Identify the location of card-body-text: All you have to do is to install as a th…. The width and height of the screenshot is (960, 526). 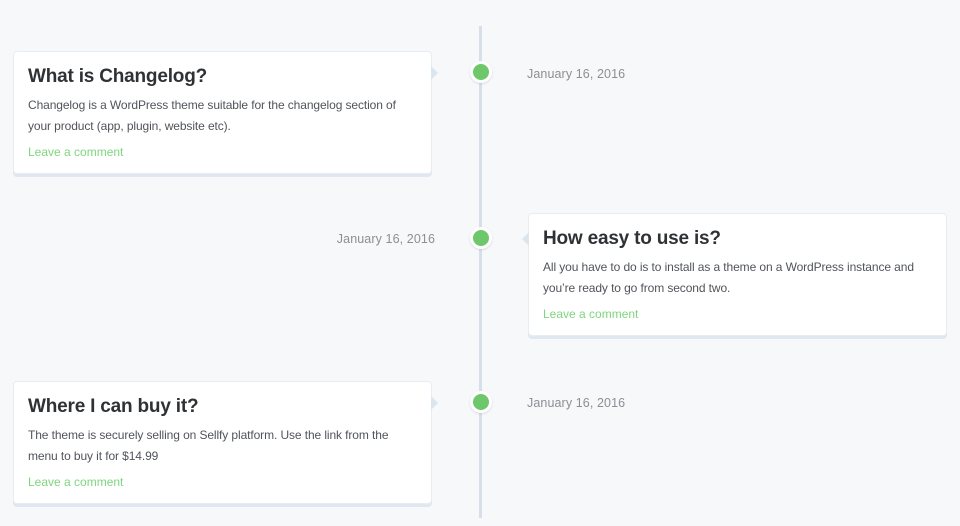
(728, 277).